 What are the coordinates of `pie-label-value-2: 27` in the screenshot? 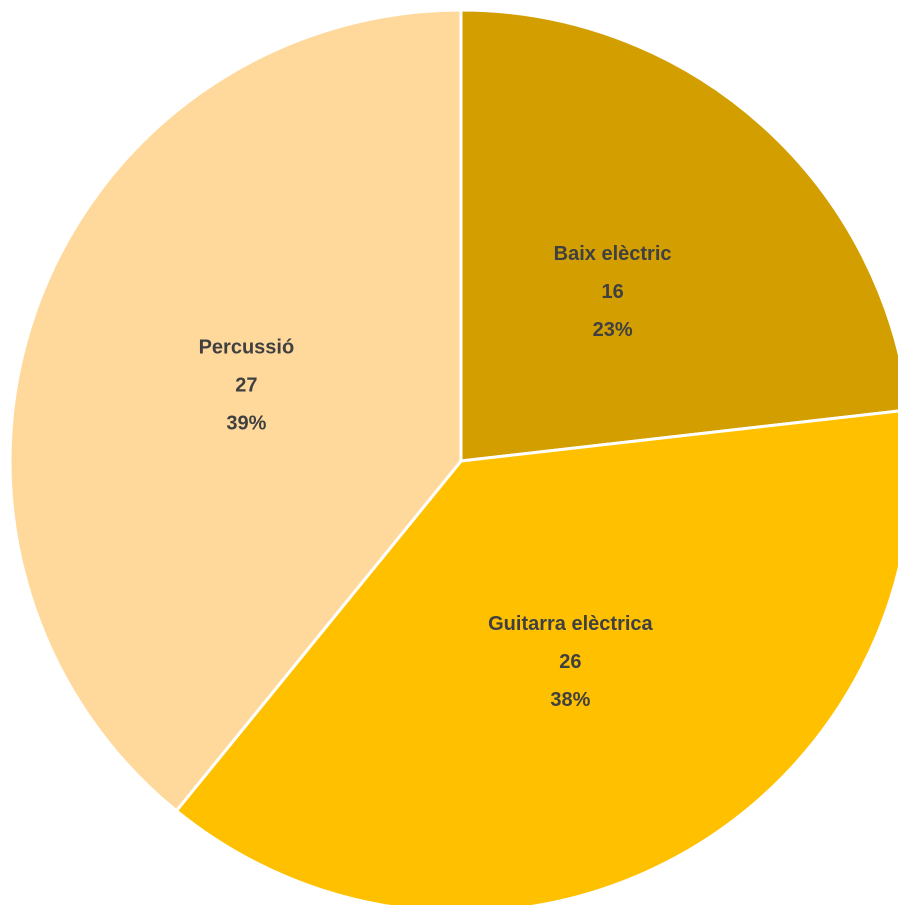 It's located at (246, 386).